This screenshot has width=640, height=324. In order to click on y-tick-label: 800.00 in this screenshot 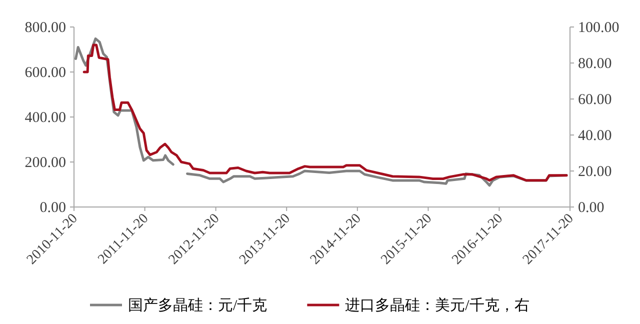, I will do `click(45, 28)`.